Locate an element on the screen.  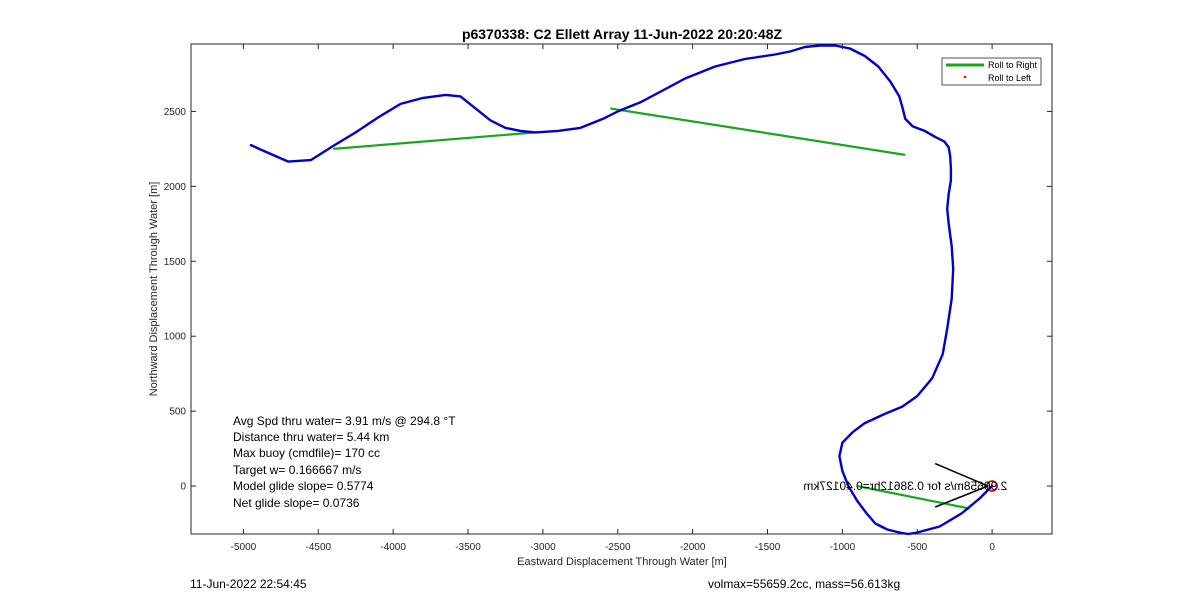
y-tick-label: 2500 is located at coordinates (175, 112).